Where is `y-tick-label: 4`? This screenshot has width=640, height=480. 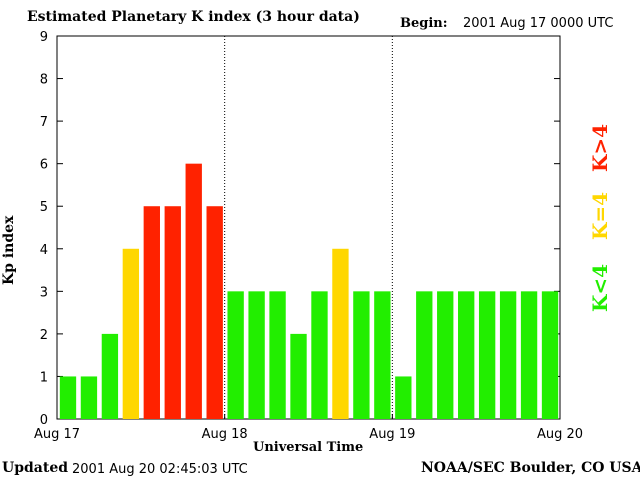
y-tick-label: 4 is located at coordinates (44, 250).